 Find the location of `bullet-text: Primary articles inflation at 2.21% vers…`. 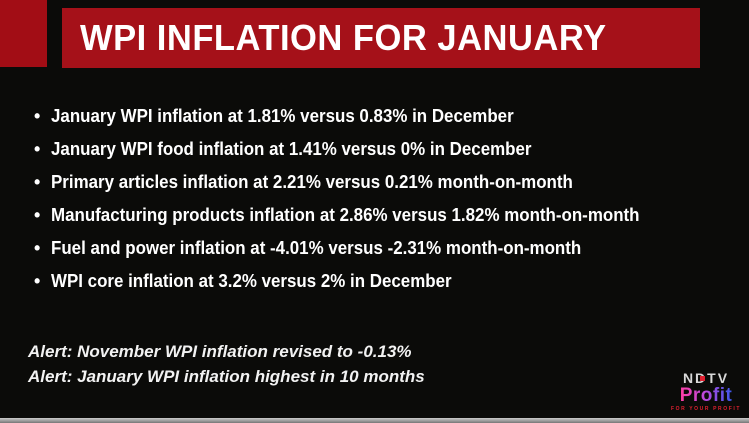

bullet-text: Primary articles inflation at 2.21% vers… is located at coordinates (312, 182).